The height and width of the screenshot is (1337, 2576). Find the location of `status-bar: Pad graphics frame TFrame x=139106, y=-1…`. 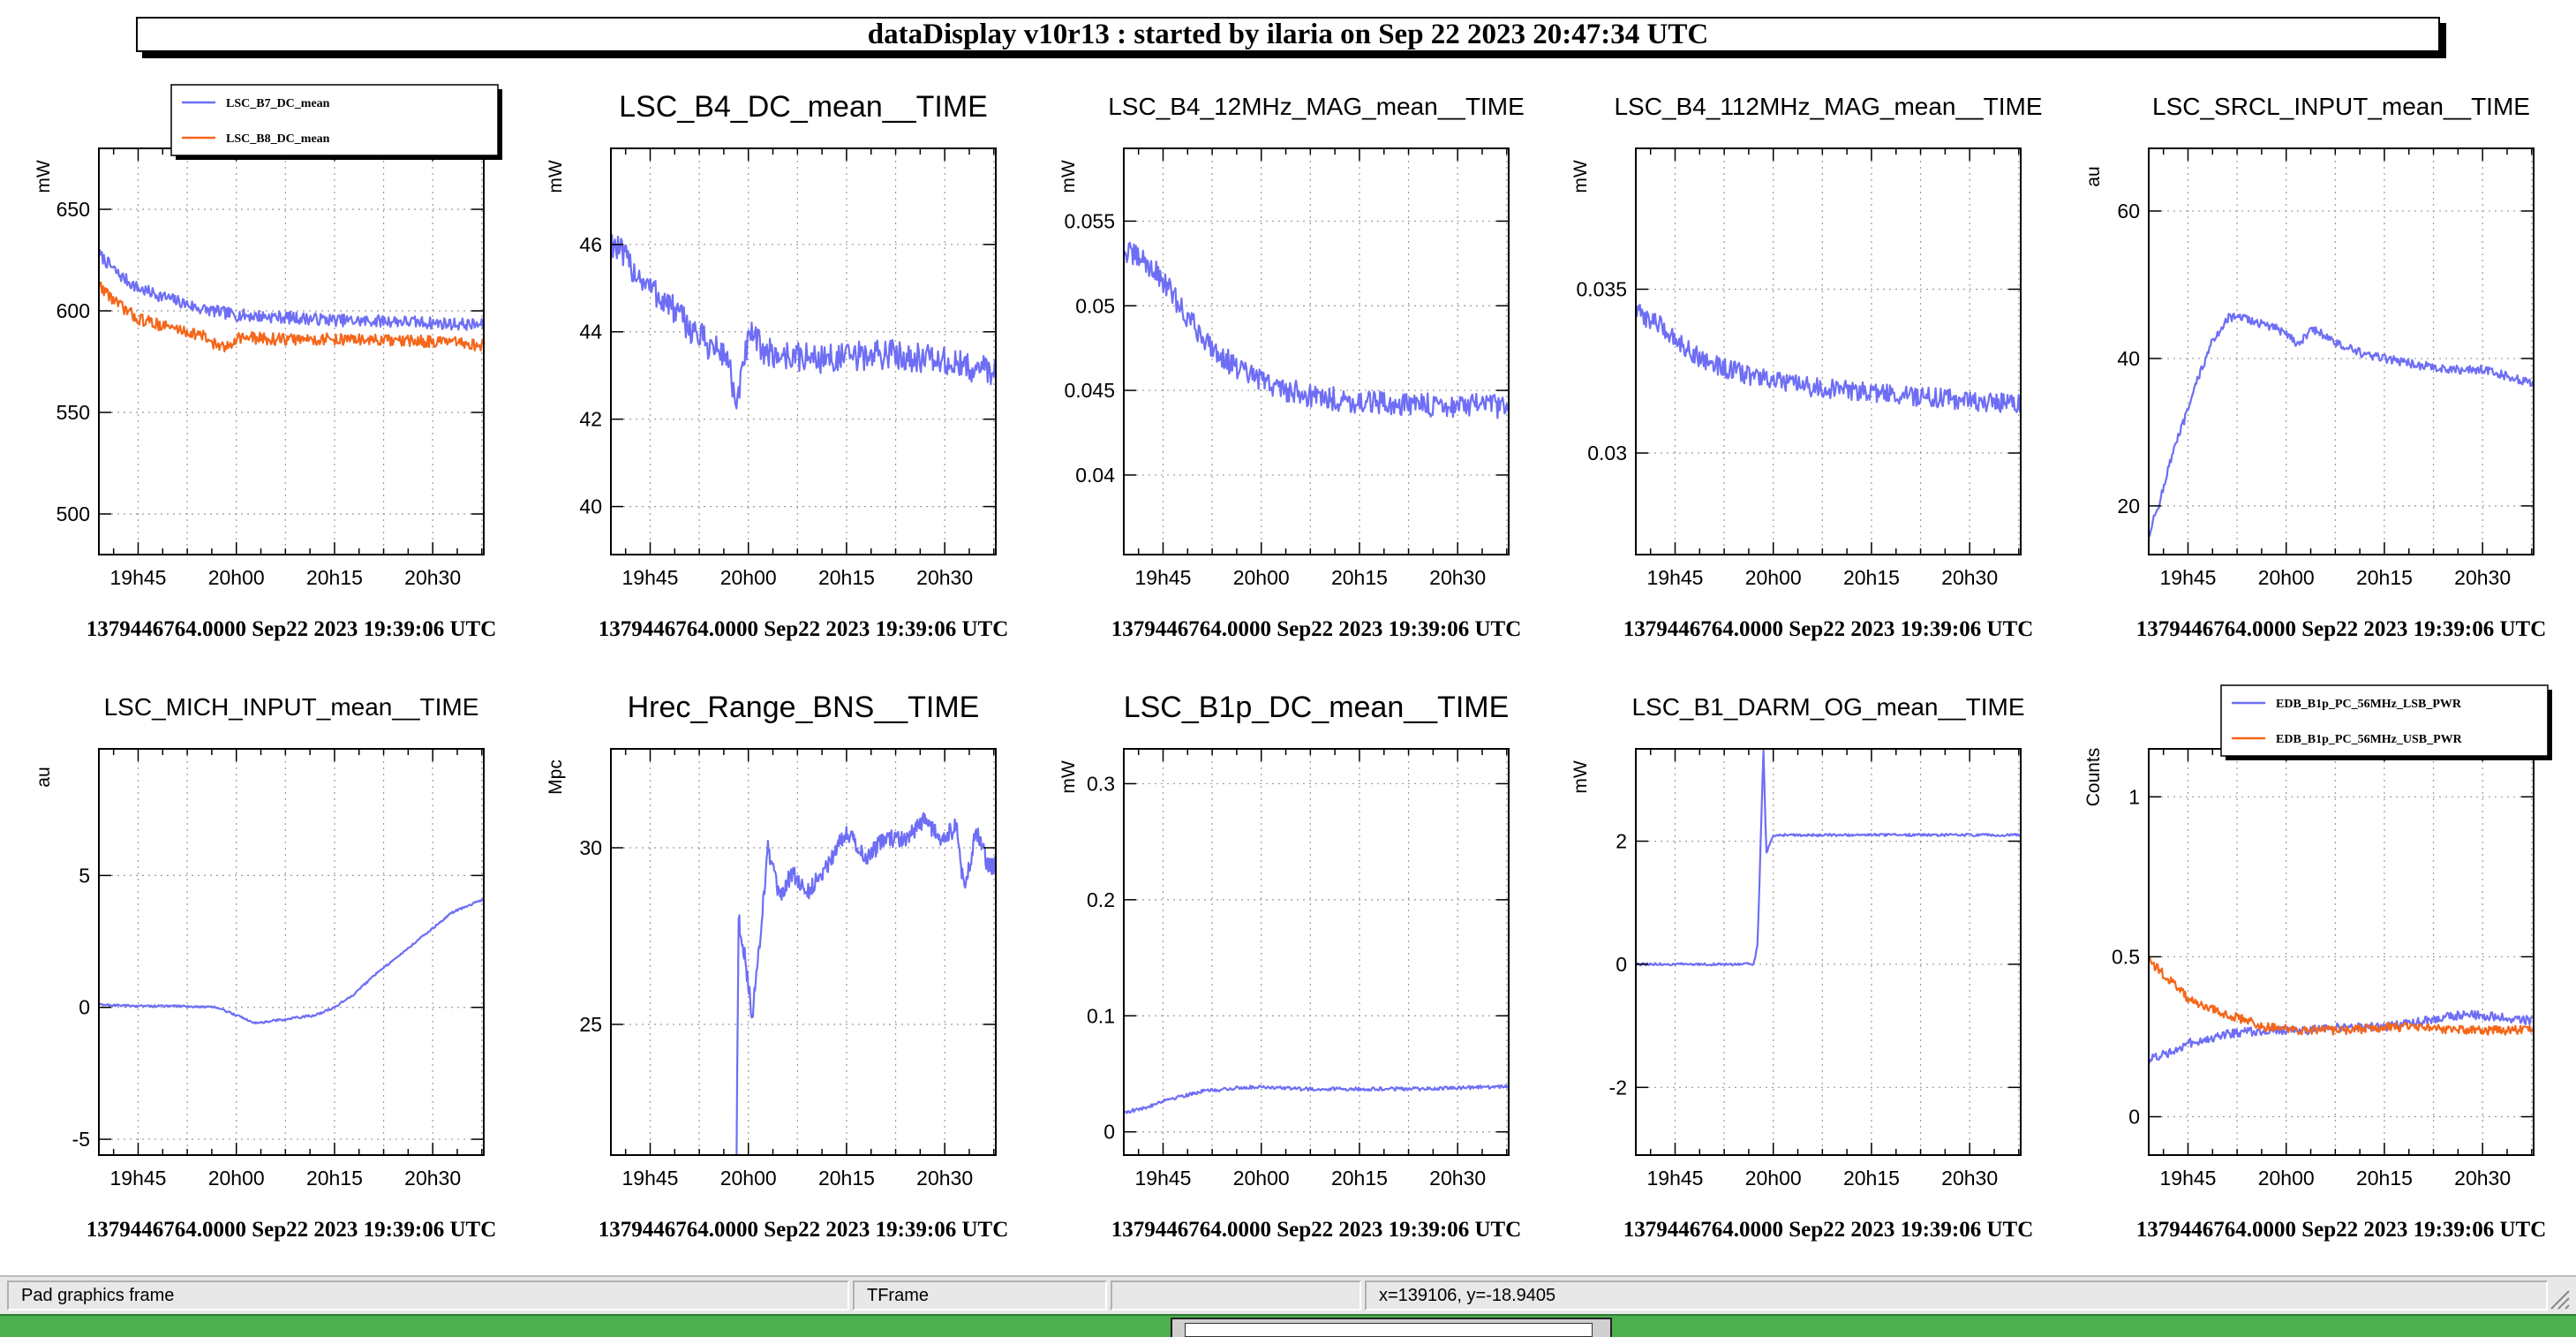

status-bar: Pad graphics frame TFrame x=139106, y=-1… is located at coordinates (1288, 1295).